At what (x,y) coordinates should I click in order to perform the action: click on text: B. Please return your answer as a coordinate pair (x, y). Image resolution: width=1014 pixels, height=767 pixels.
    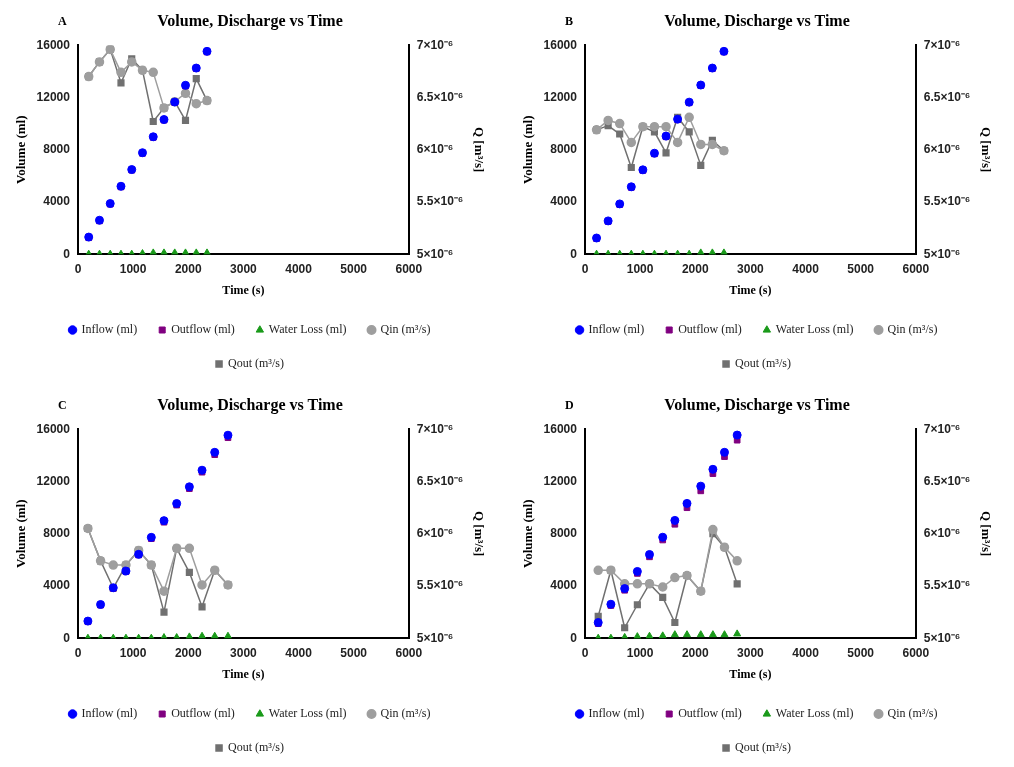
    Looking at the image, I should click on (569, 21).